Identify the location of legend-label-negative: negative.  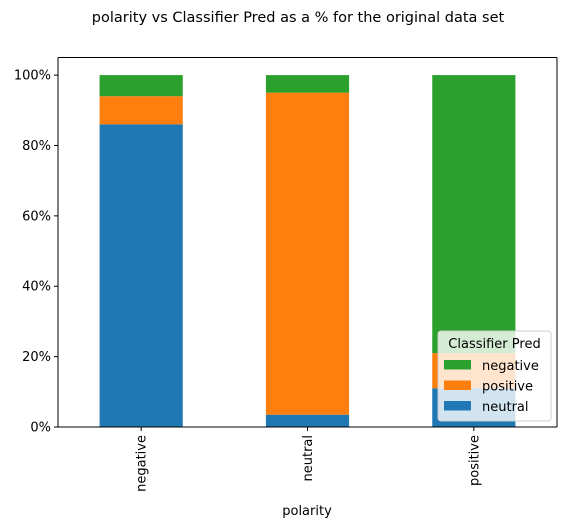
(510, 366).